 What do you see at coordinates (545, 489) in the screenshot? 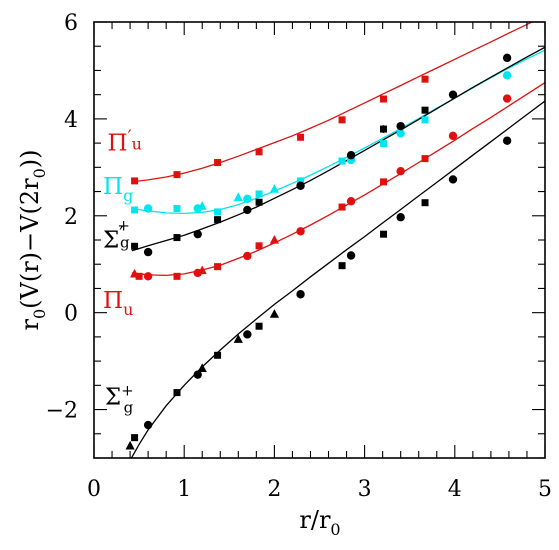
I see `x-tick-label-5: 5` at bounding box center [545, 489].